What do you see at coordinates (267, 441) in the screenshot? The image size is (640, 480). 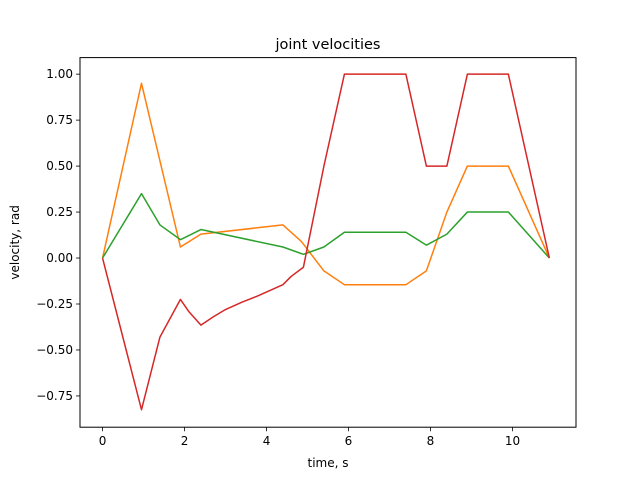 I see `x-tick-label: 4` at bounding box center [267, 441].